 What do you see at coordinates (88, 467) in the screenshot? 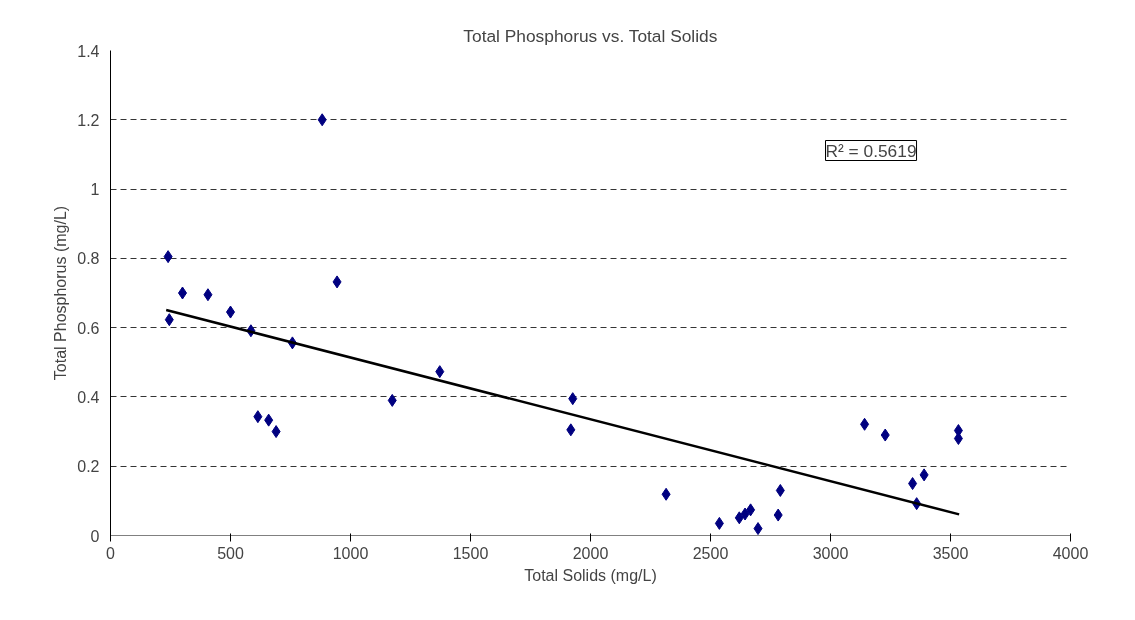
I see `y-tick-label: 0.2` at bounding box center [88, 467].